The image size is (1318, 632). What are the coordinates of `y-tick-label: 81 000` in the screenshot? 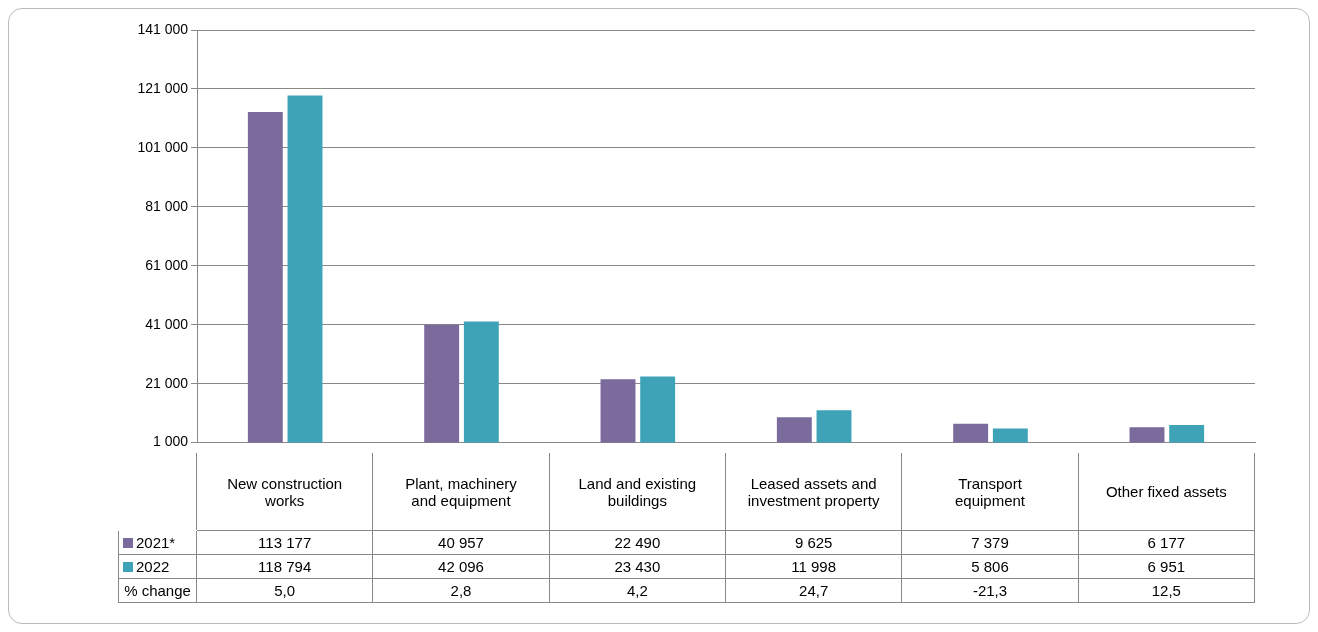 It's located at (167, 205).